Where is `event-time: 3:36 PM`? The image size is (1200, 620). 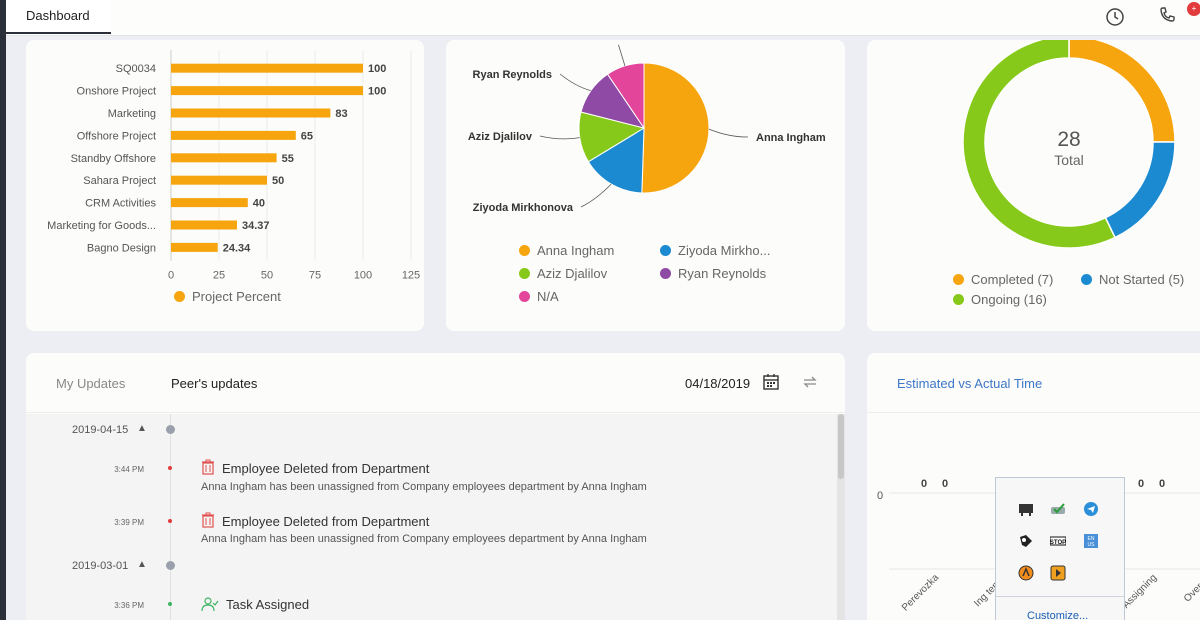
event-time: 3:36 PM is located at coordinates (129, 605).